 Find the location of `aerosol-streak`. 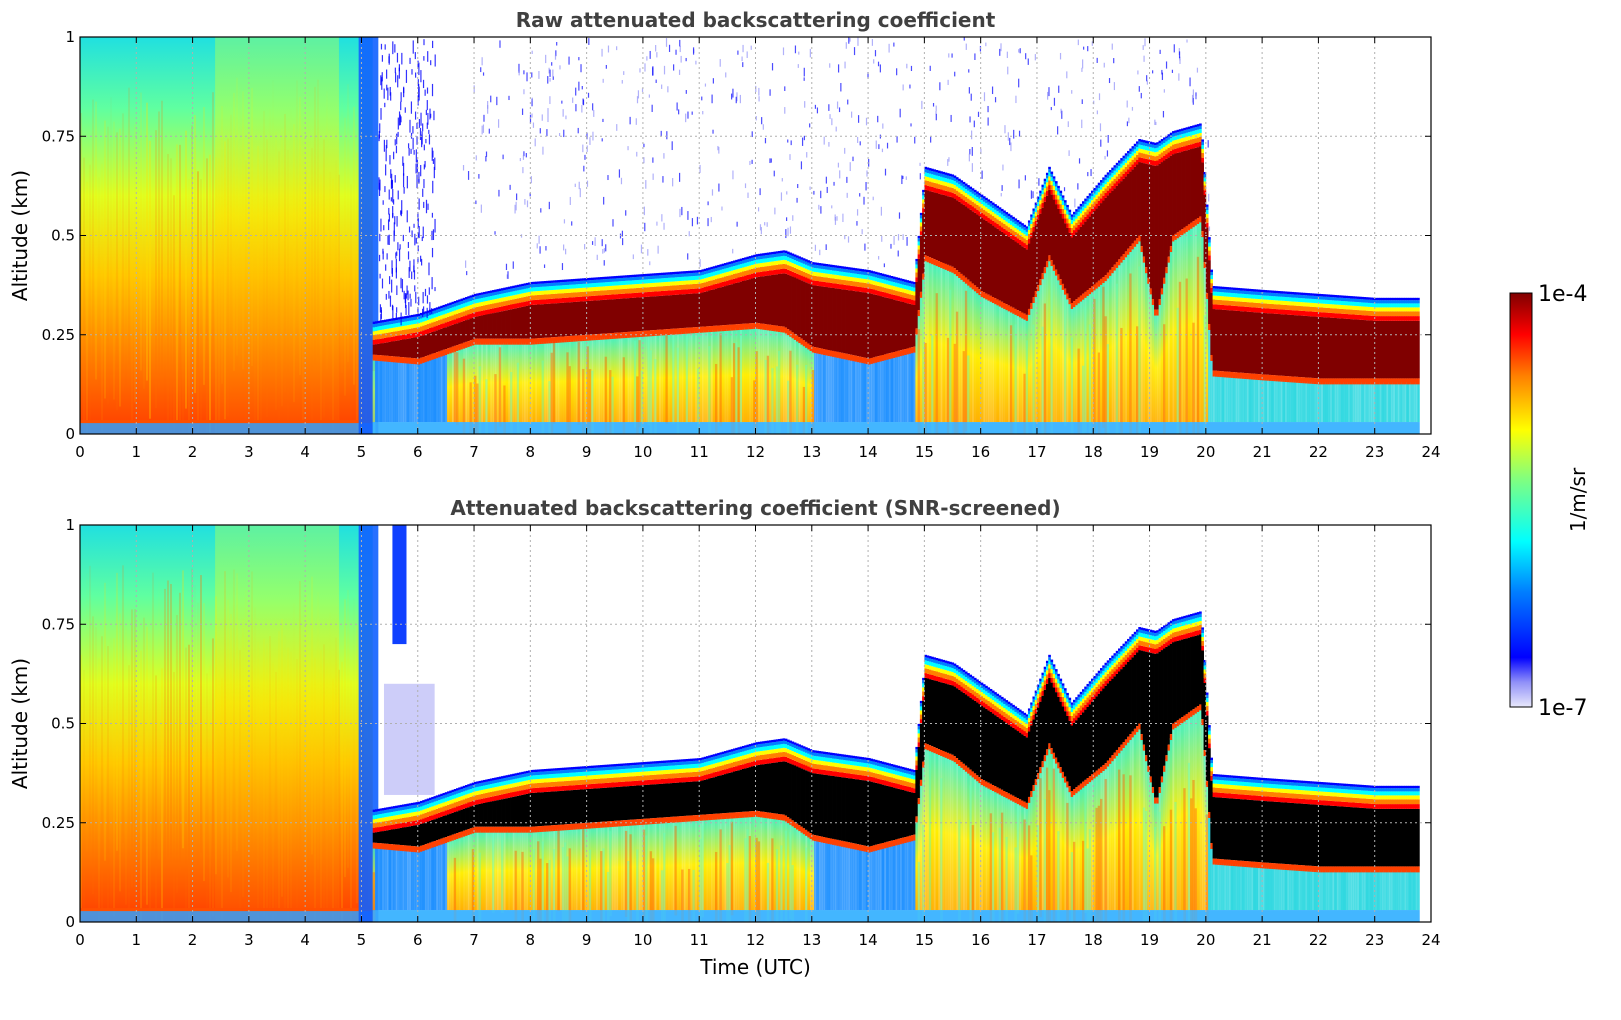

aerosol-streak is located at coordinates (141, 231).